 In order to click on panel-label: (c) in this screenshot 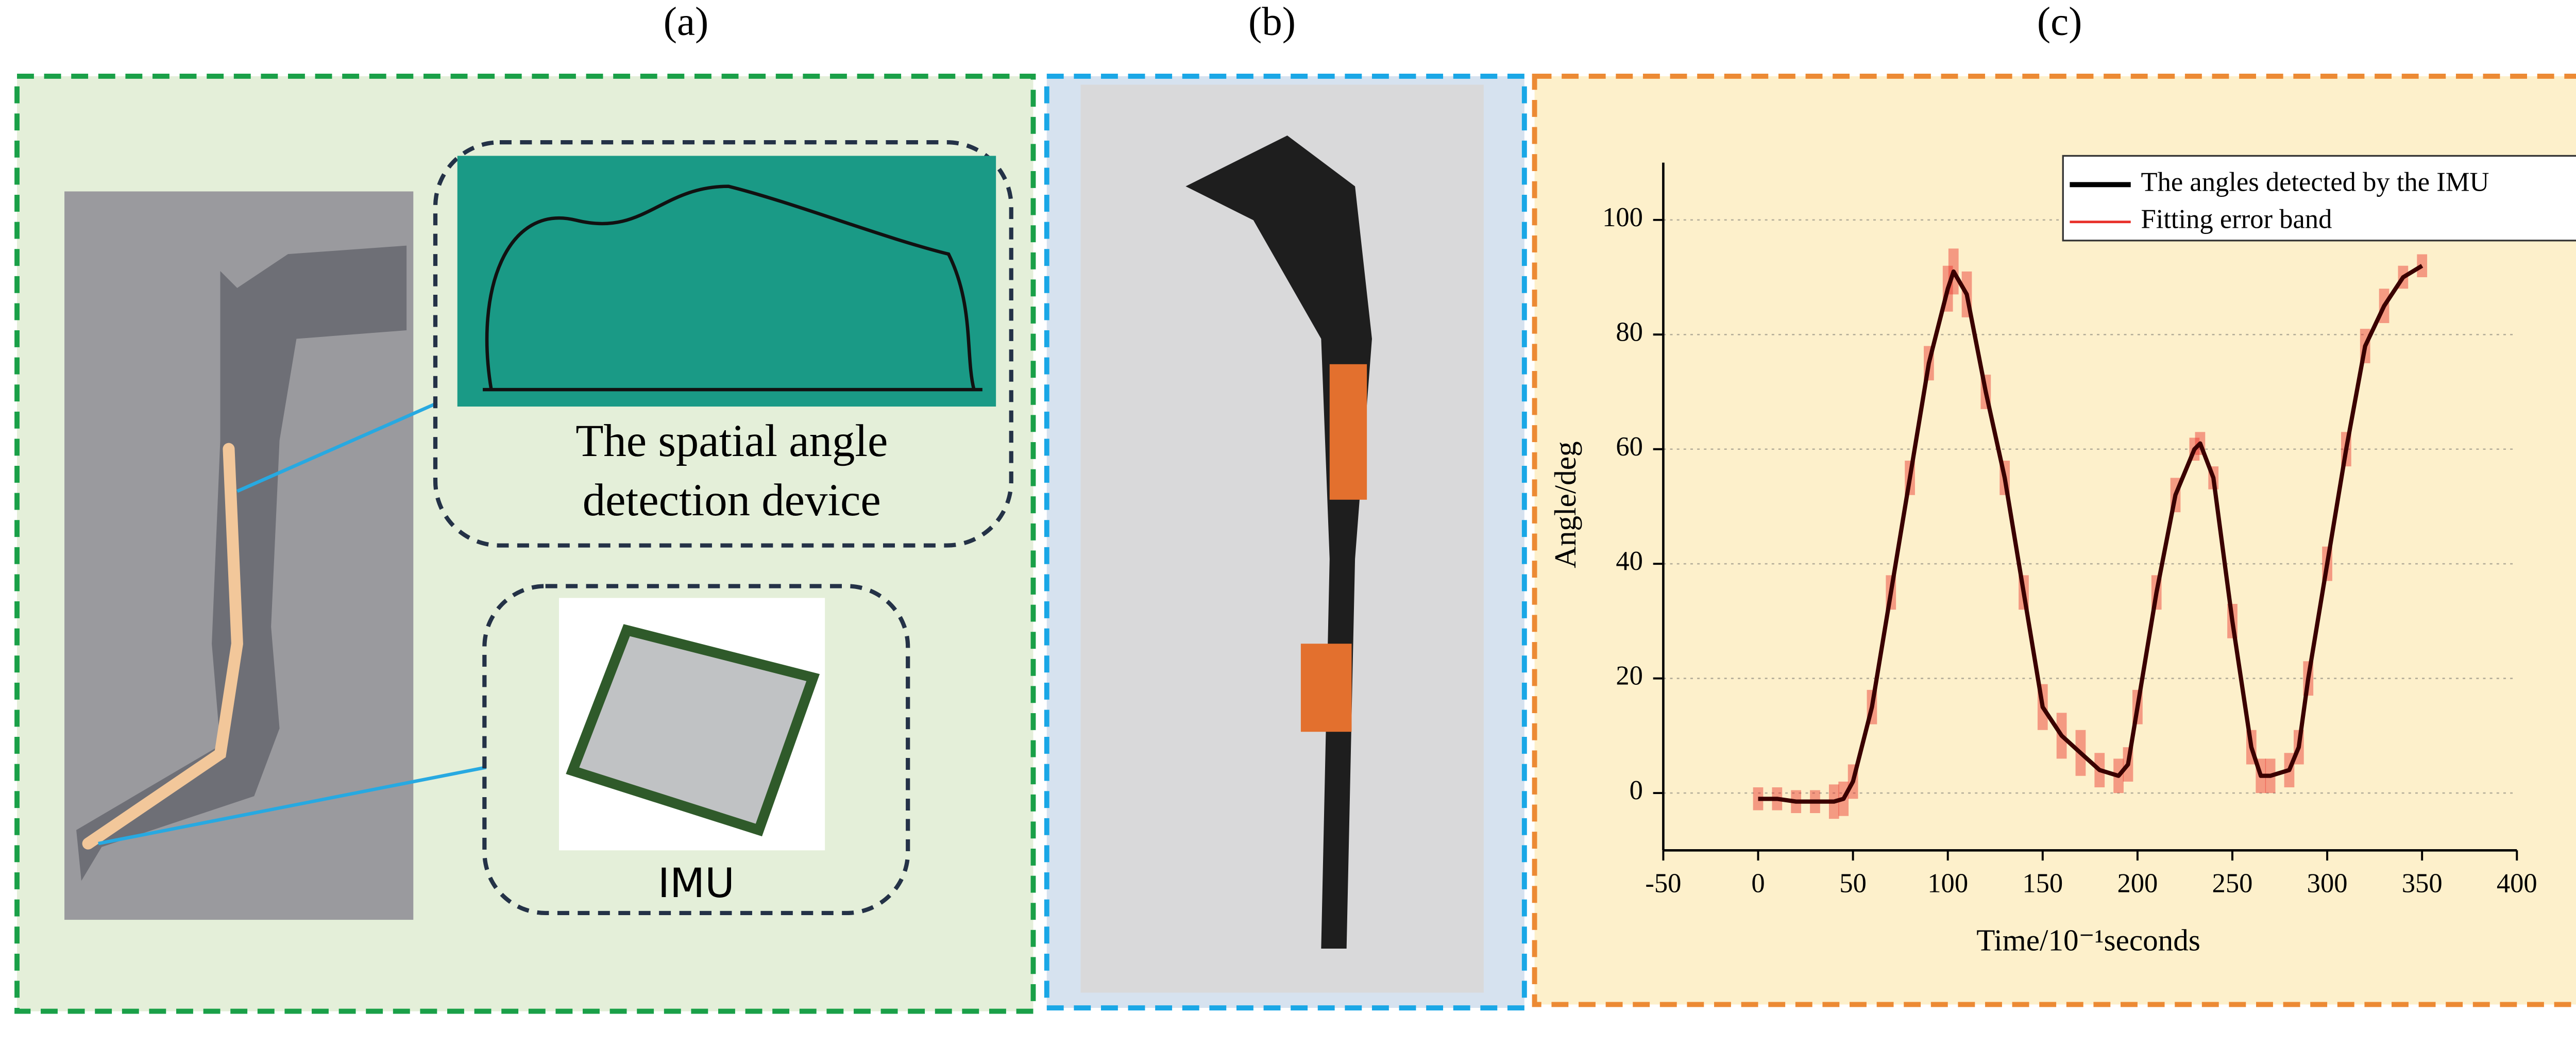, I will do `click(2059, 22)`.